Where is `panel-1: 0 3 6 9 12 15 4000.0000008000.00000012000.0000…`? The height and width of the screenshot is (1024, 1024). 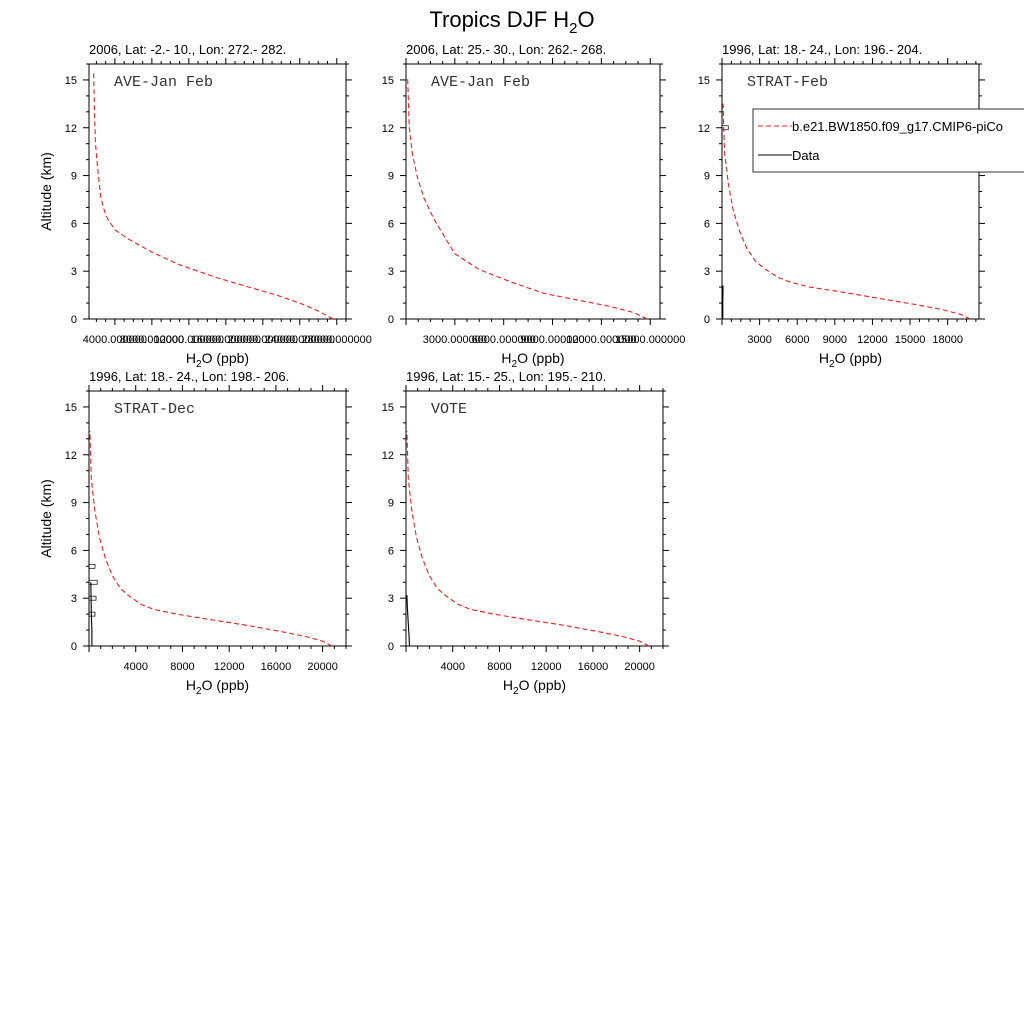
panel-1: 0 3 6 9 12 15 4000.0000008000.00000012000.0000… is located at coordinates (205, 206).